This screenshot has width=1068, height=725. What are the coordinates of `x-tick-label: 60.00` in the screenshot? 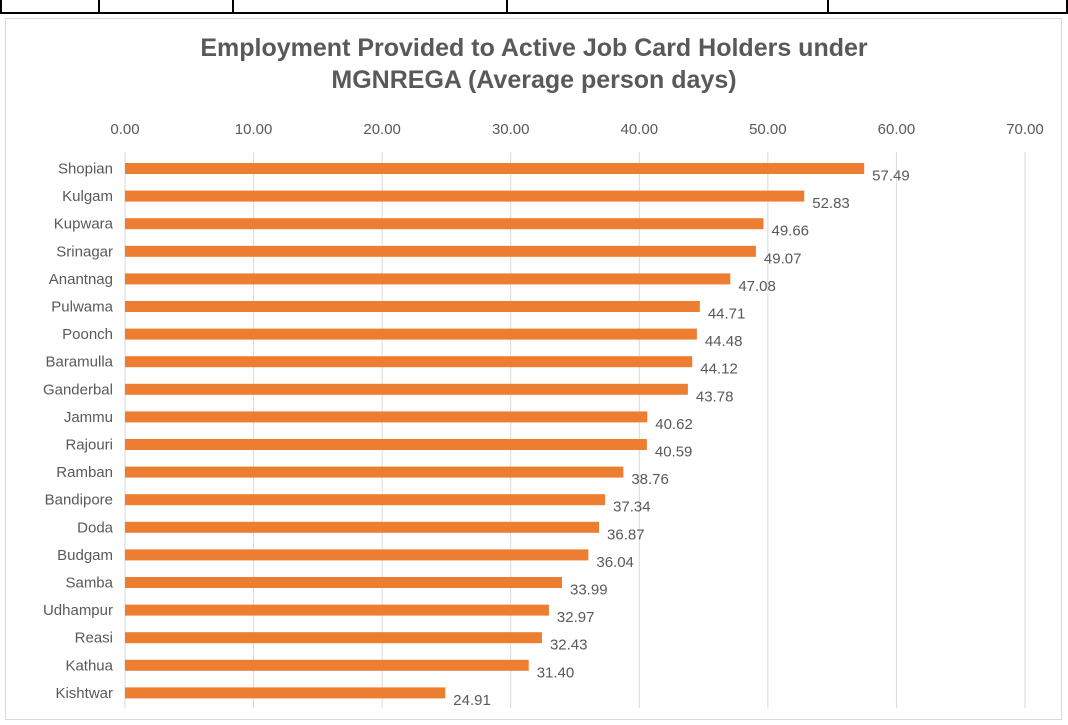 It's located at (897, 129).